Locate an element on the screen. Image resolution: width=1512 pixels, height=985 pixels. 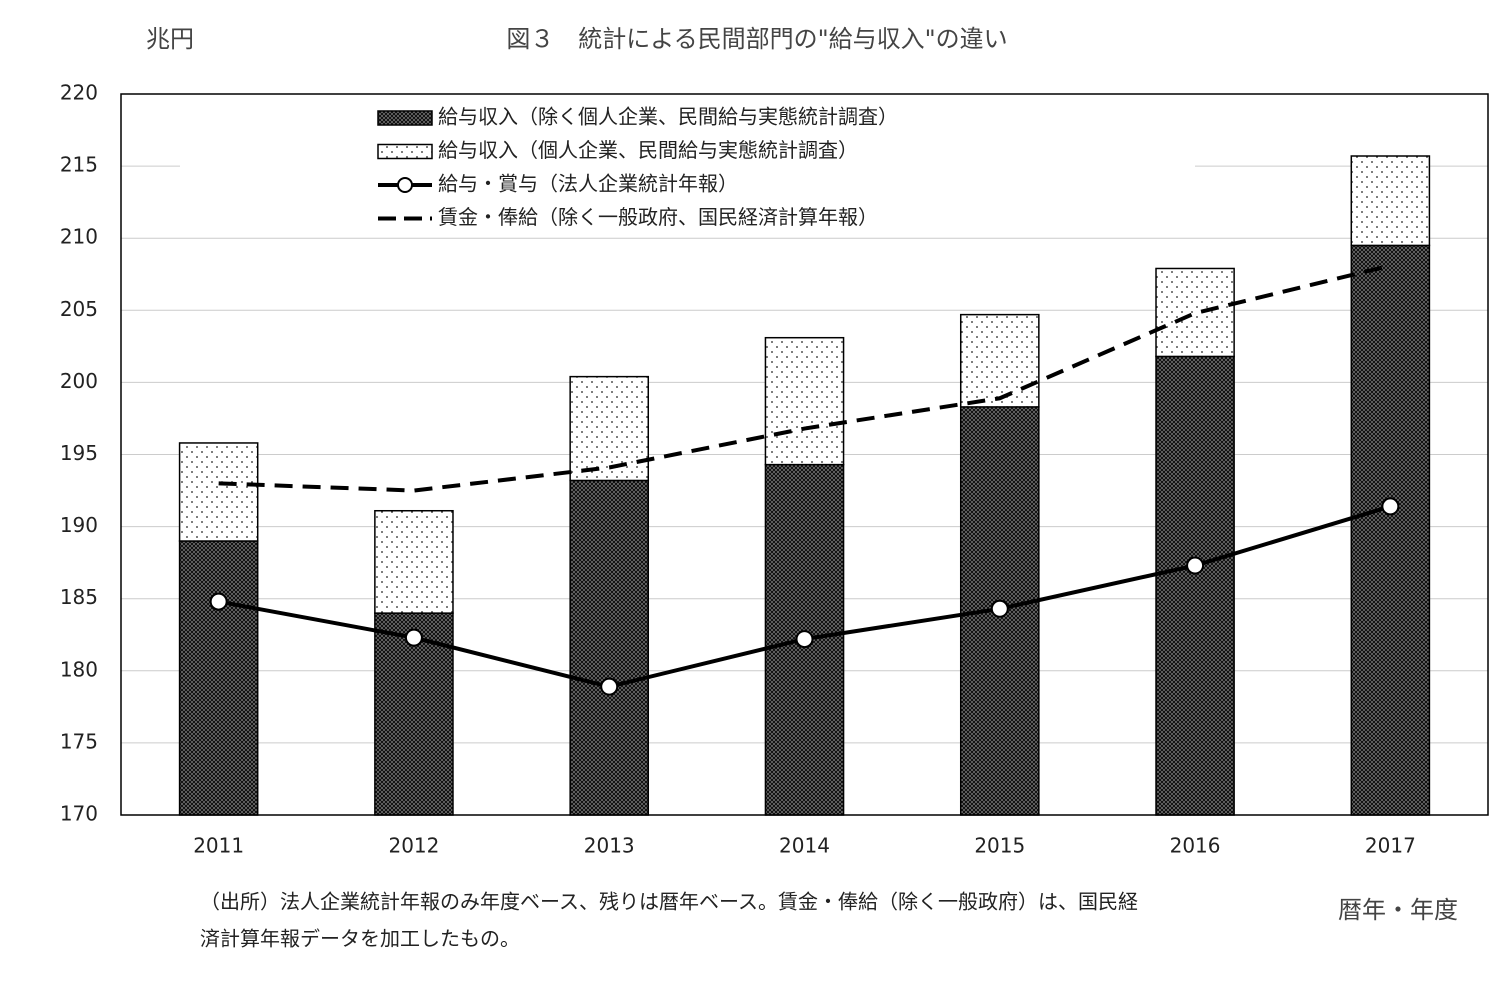
y-unit: 兆円 is located at coordinates (170, 39).